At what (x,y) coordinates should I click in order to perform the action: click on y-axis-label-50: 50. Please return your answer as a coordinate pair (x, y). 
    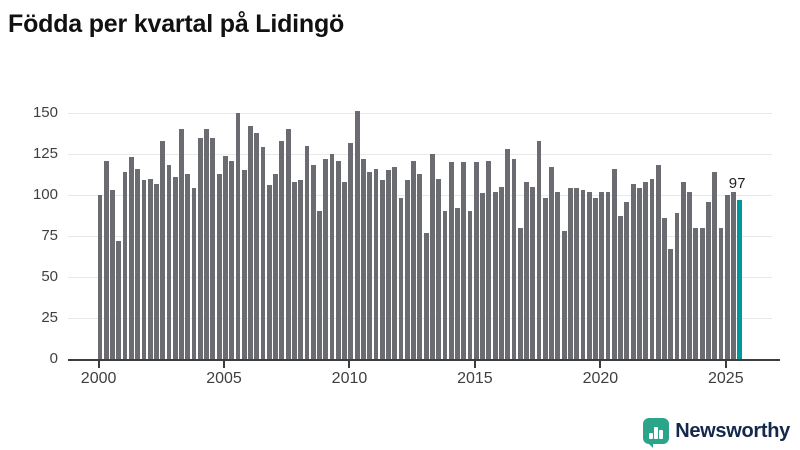
    Looking at the image, I should click on (49, 276).